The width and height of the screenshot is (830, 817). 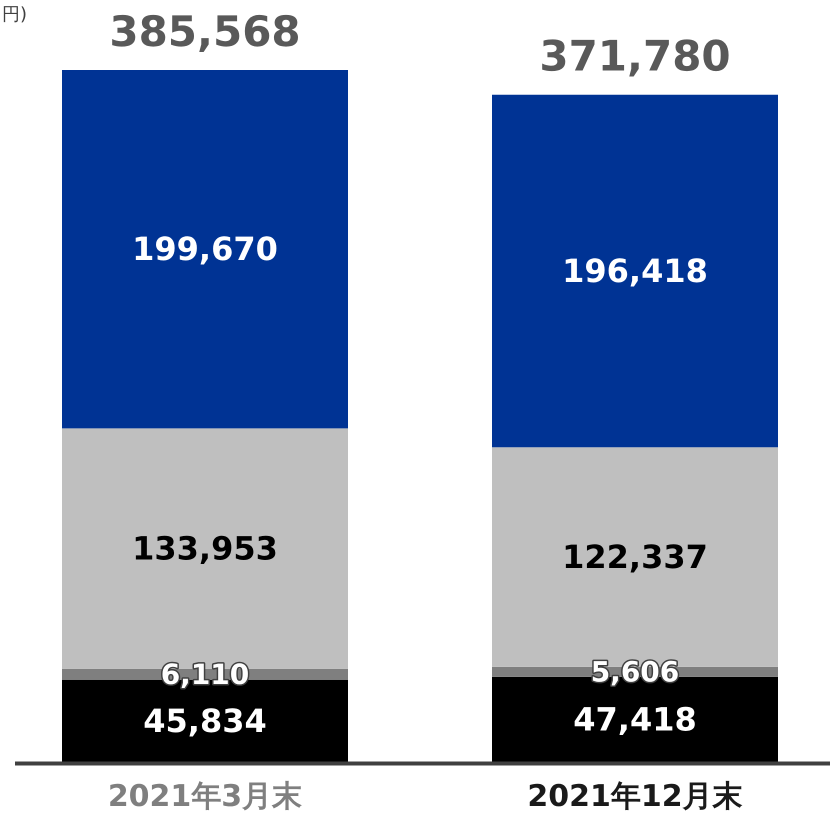 What do you see at coordinates (205, 249) in the screenshot?
I see `data-label: 199,670` at bounding box center [205, 249].